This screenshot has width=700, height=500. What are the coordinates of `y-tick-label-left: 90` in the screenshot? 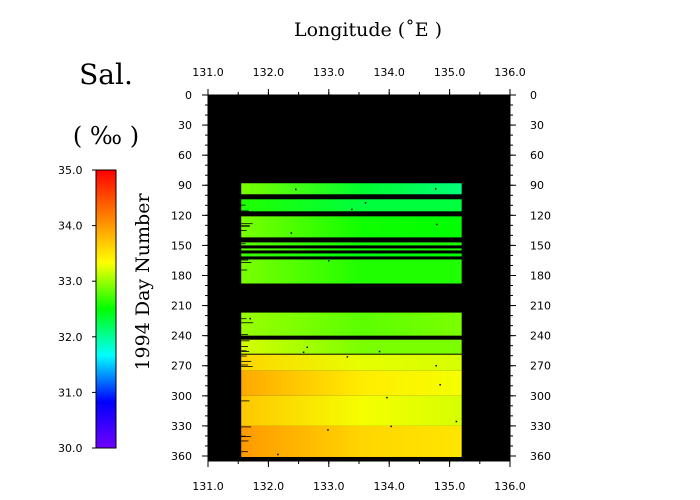 It's located at (185, 185).